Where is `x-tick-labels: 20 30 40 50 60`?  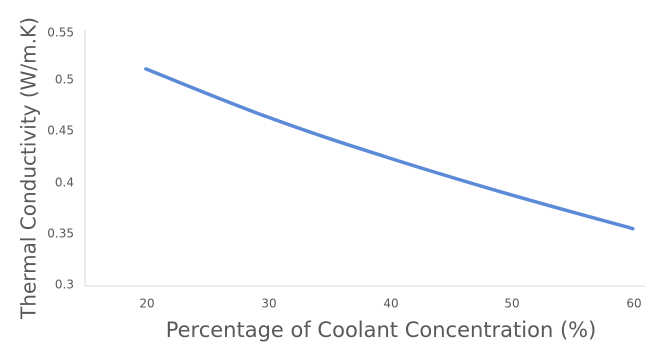 x-tick-labels: 20 30 40 50 60 is located at coordinates (390, 304).